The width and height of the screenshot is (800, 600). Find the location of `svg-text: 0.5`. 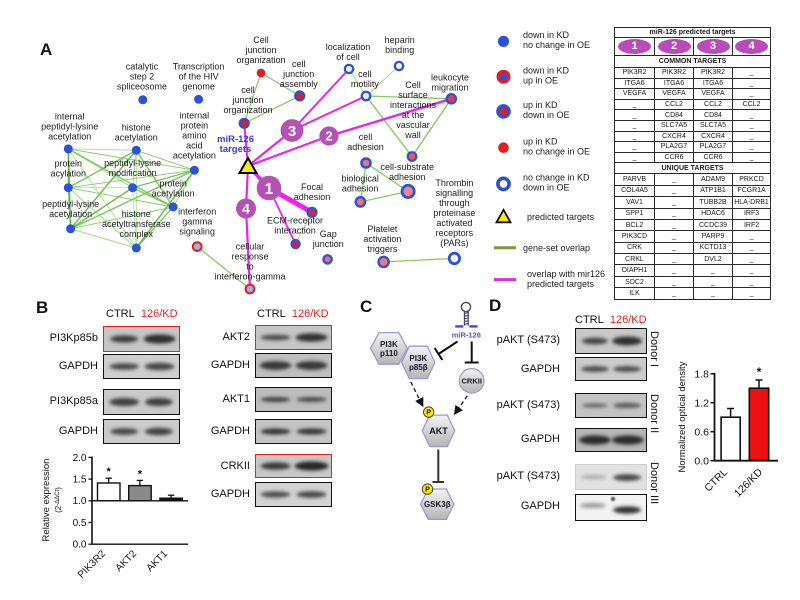

svg-text: 0.5 is located at coordinates (80, 523).